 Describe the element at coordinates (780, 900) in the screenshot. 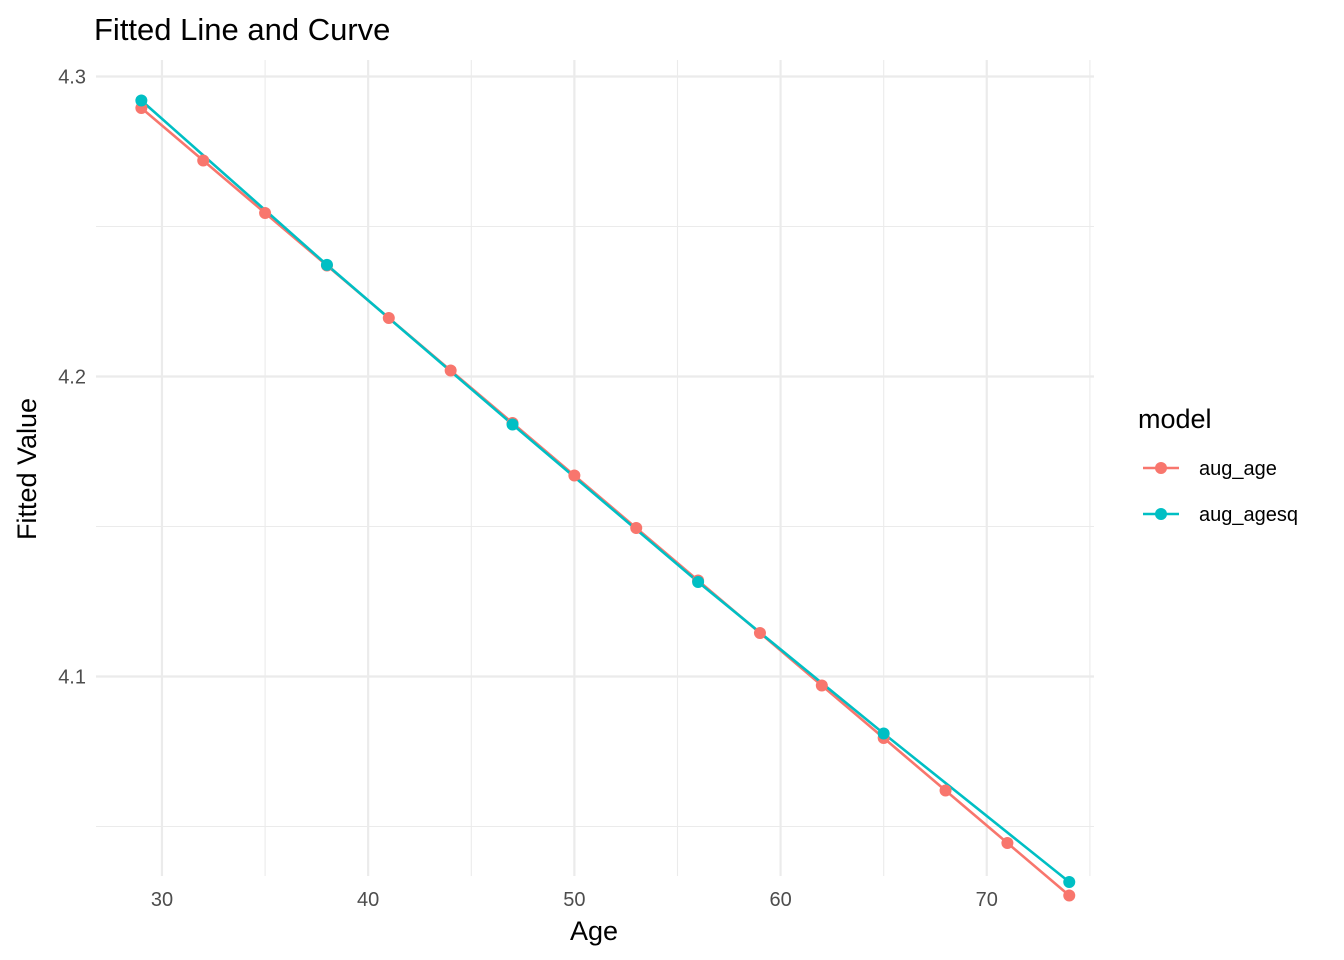

I see `x-tick-label: 60` at that location.